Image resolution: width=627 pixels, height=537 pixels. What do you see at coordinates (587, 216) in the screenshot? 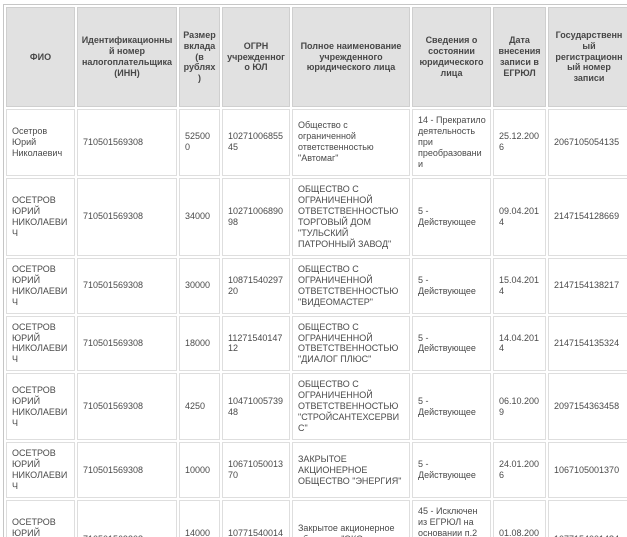
I see `table-cell: 2147154128669` at bounding box center [587, 216].